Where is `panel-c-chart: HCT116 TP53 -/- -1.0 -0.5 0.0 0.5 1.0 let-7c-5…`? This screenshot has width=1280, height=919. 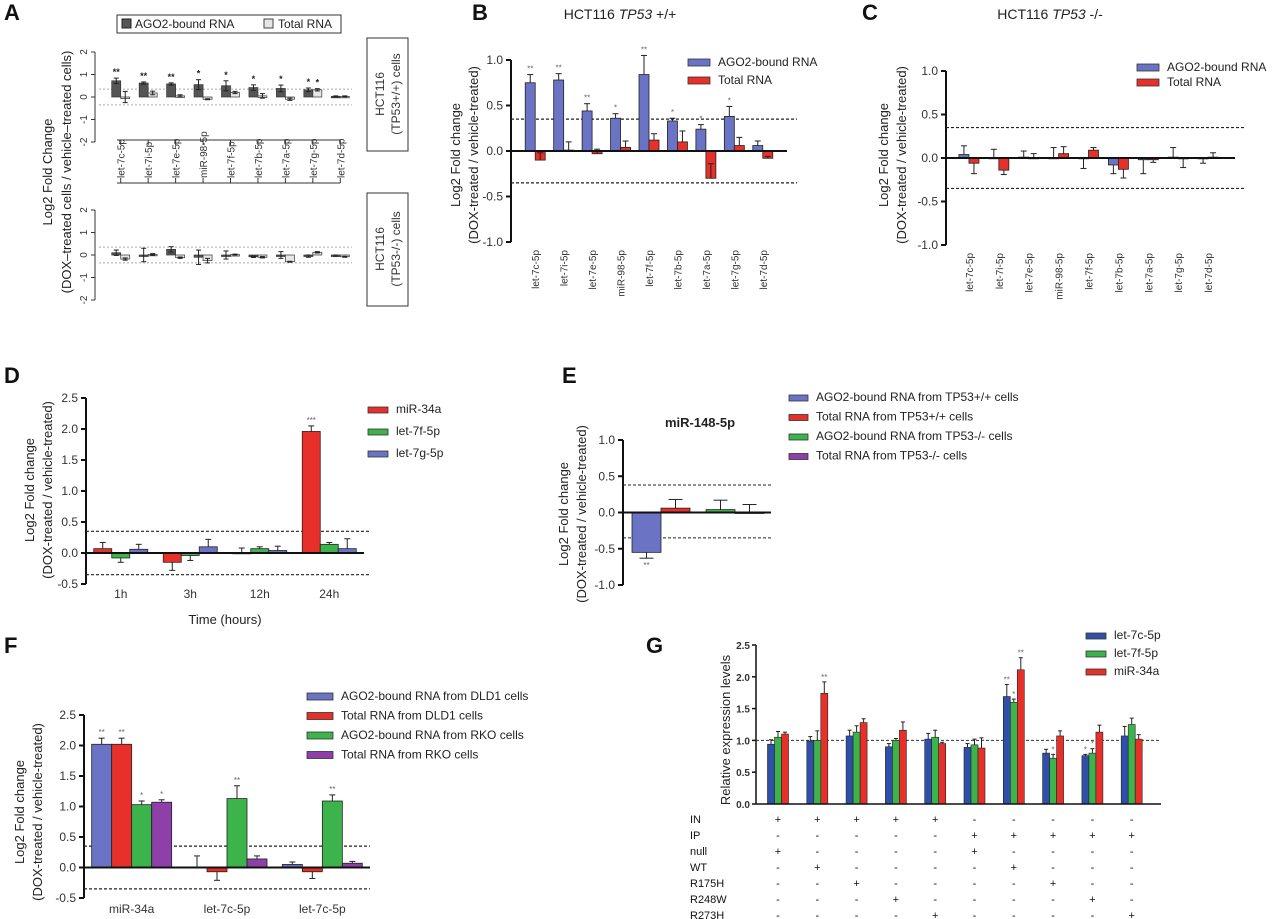 panel-c-chart: HCT116 TP53 -/- -1.0 -0.5 0.0 0.5 1.0 let-7c-5… is located at coordinates (1071, 153).